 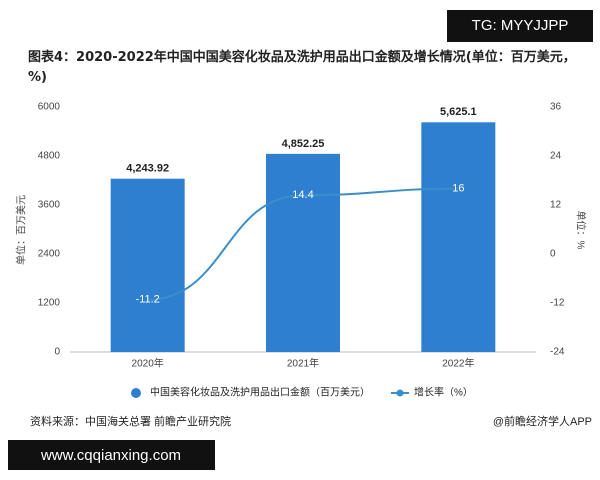 What do you see at coordinates (458, 363) in the screenshot?
I see `x-tick-label: 2022年` at bounding box center [458, 363].